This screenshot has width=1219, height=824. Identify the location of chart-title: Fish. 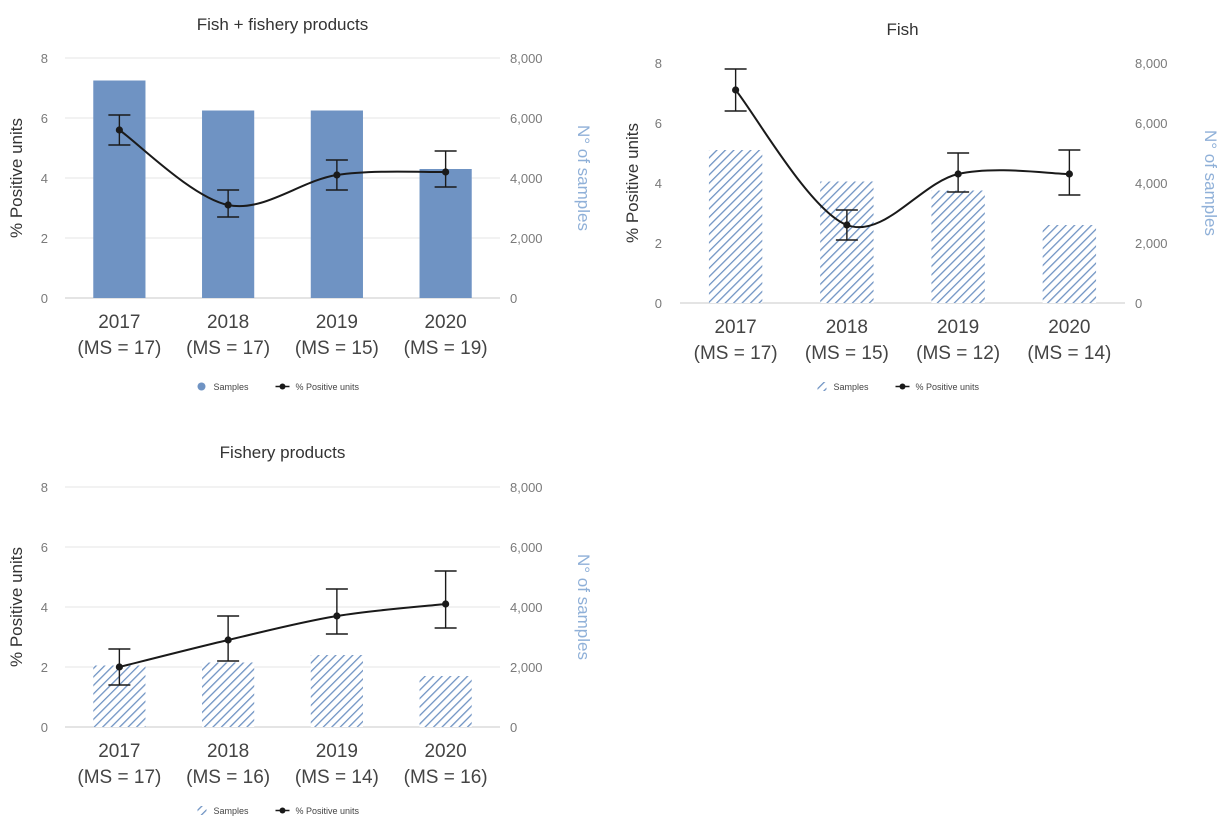
(902, 29).